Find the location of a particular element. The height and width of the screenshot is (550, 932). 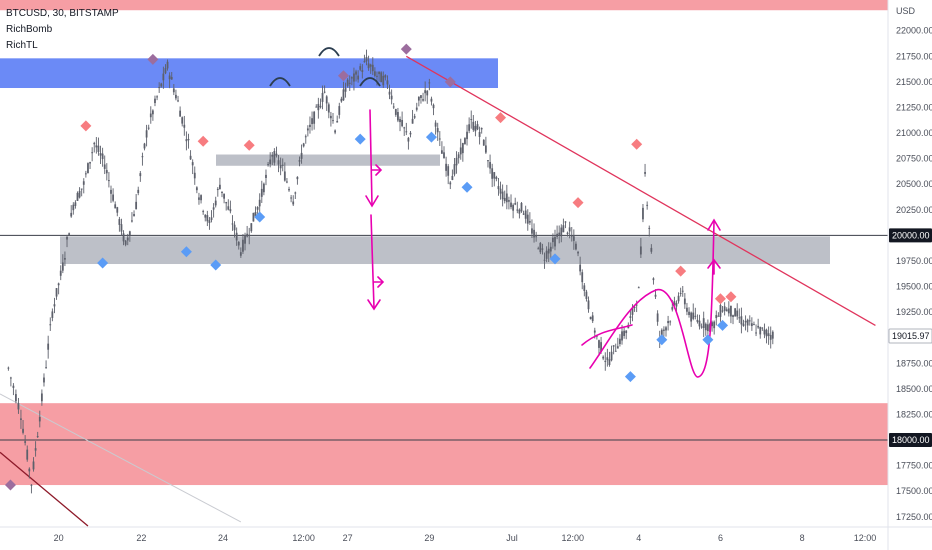

indicator-richbomb: RichBomb is located at coordinates (29, 29).